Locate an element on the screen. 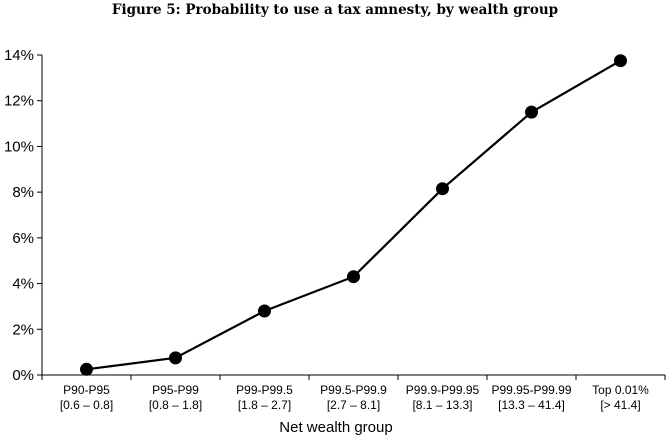  x-axis-label: Net wealth group is located at coordinates (335, 427).